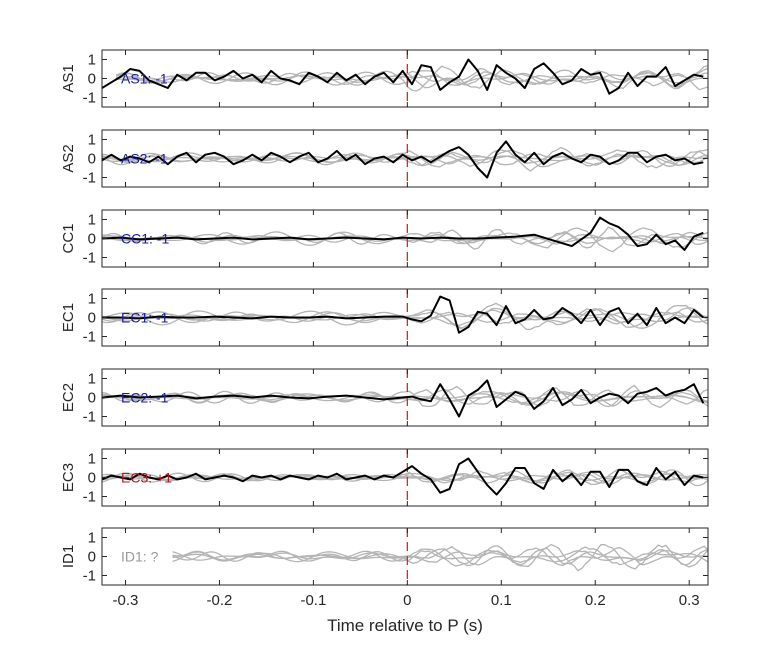 Image resolution: width=782 pixels, height=657 pixels. Describe the element at coordinates (145, 239) in the screenshot. I see `polarity-annotation: CC1: -1` at that location.